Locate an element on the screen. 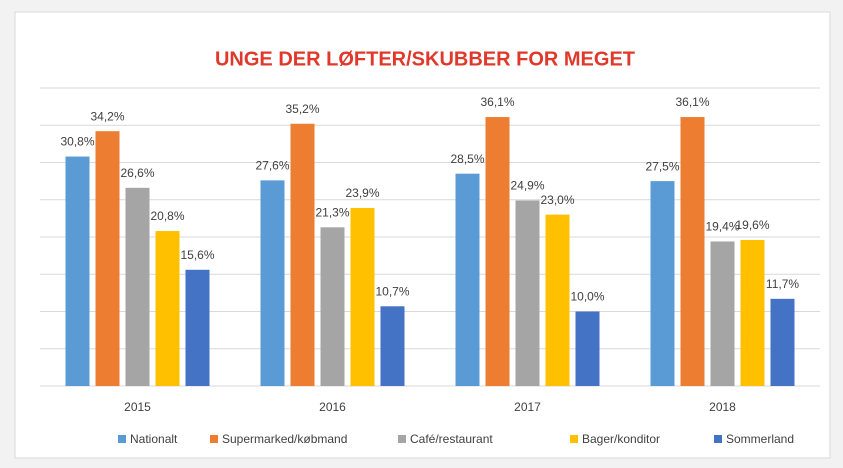 The width and height of the screenshot is (843, 468). chart-title: UNGE DER LØFTER/SKUBBER FOR MEGET is located at coordinates (425, 59).